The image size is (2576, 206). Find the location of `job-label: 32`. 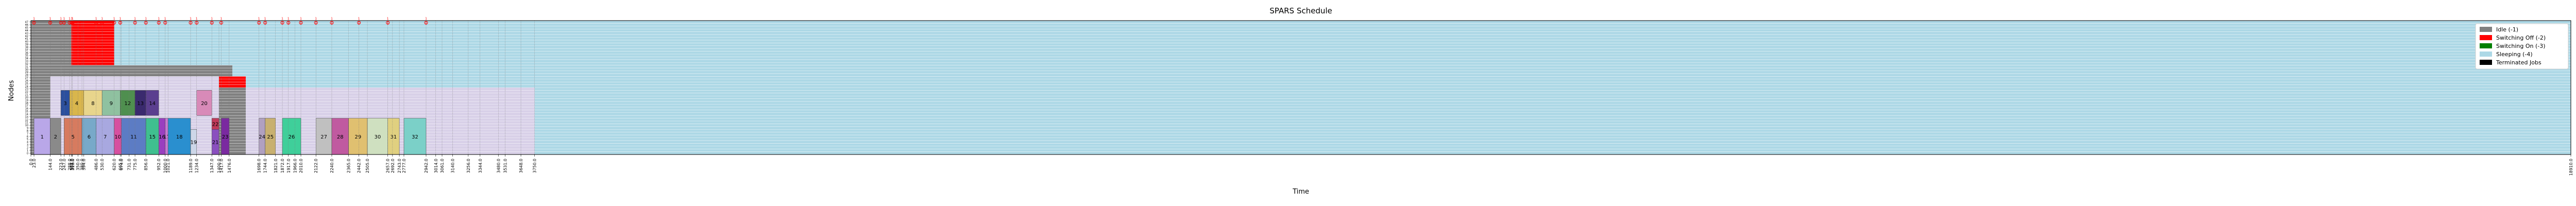

job-label: 32 is located at coordinates (415, 137).